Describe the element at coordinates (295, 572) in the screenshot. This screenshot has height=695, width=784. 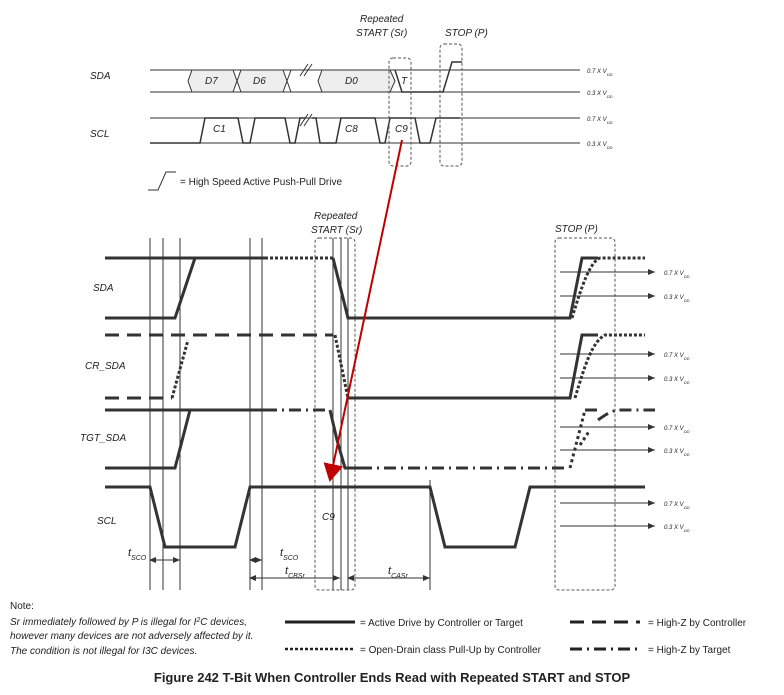
I see `timing-label: tCBSr` at that location.